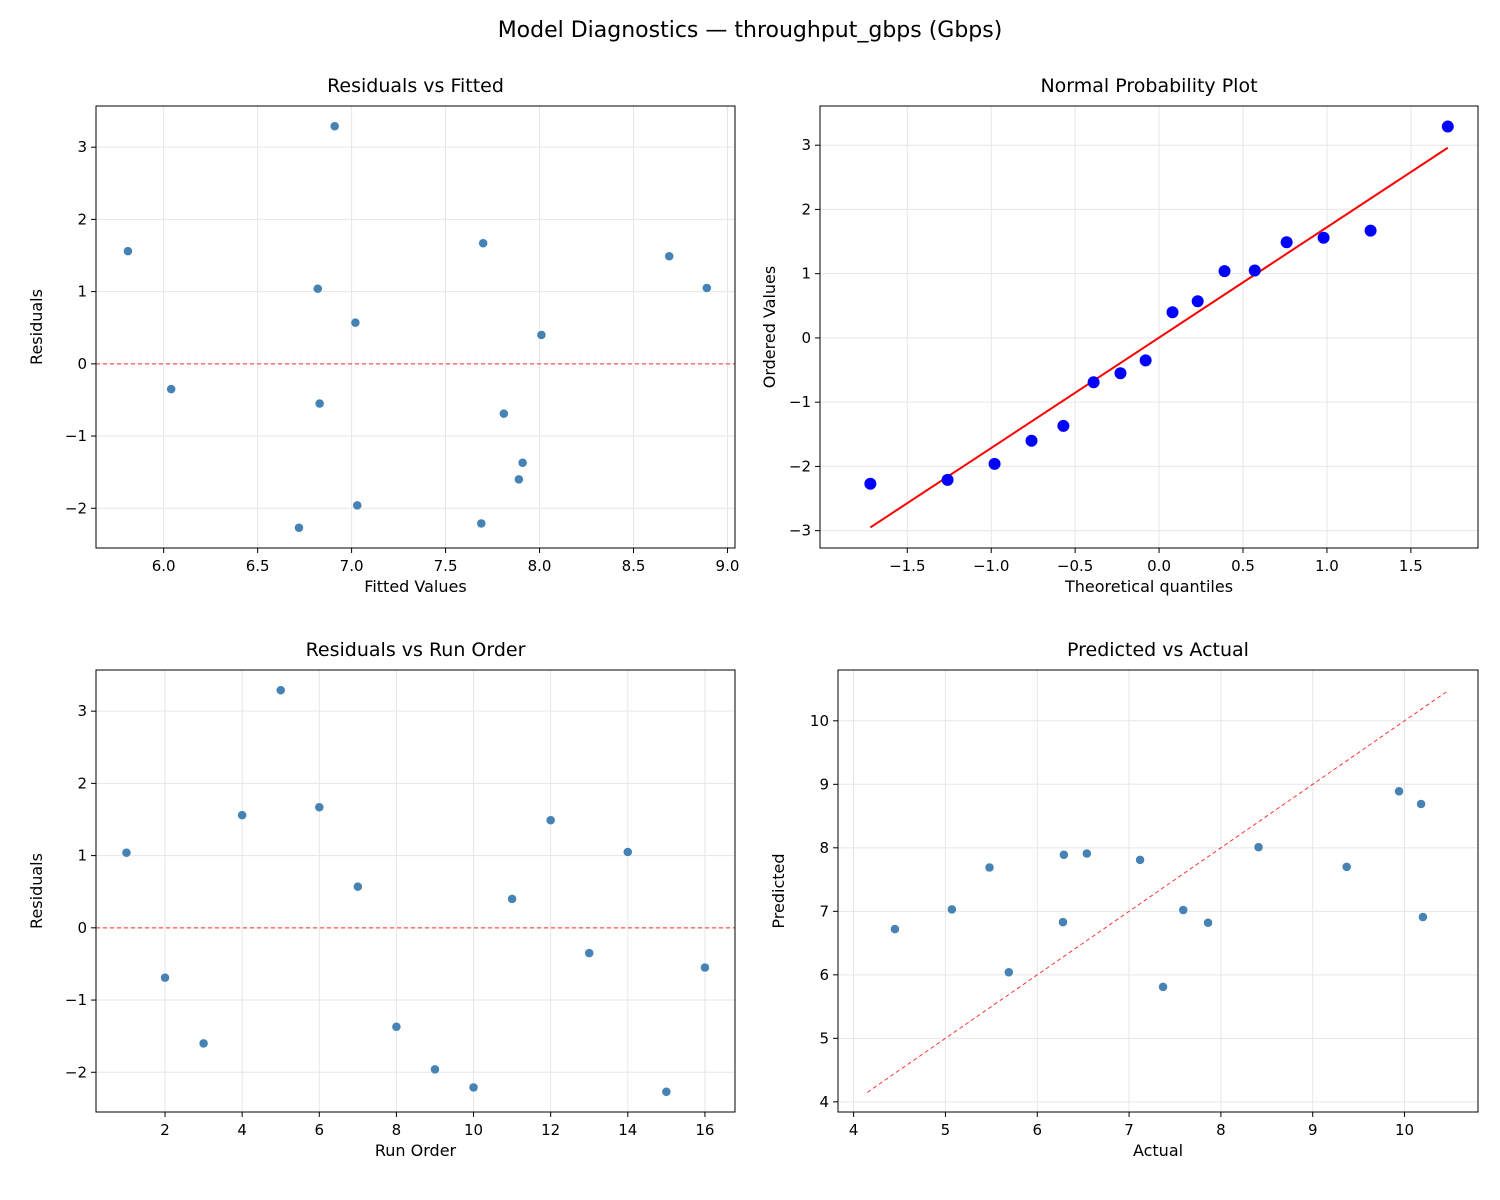  I want to click on x-axis-label: Theoretical quantiles, so click(1148, 586).